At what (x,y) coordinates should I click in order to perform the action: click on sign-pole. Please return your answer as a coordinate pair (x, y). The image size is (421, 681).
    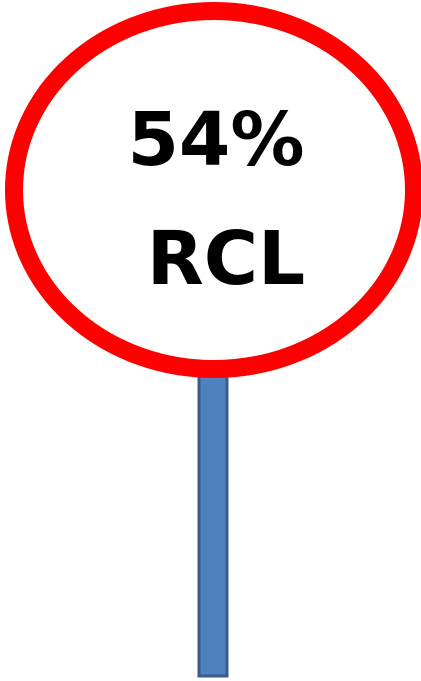
    Looking at the image, I should click on (213, 522).